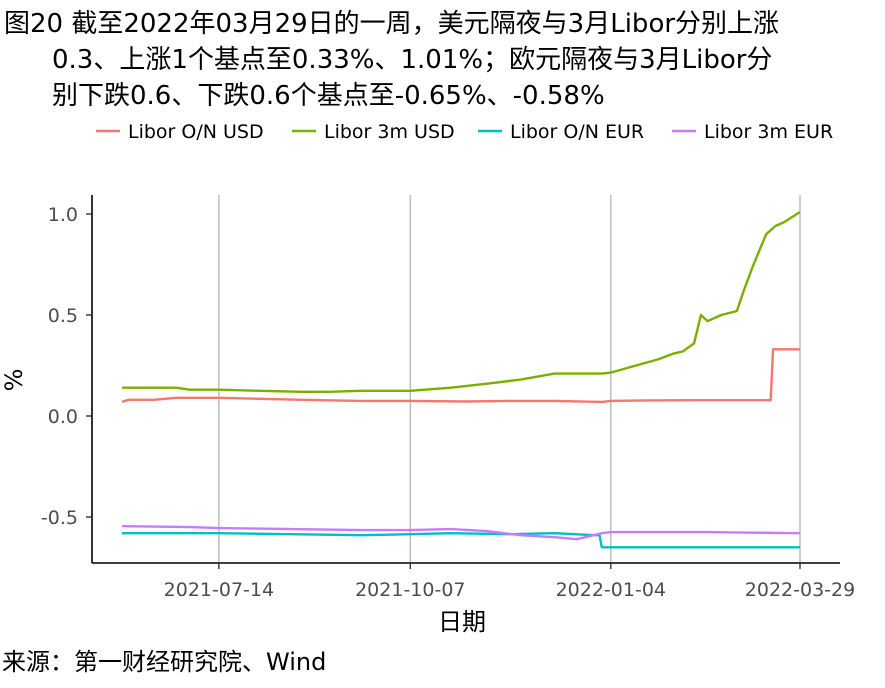 This screenshot has width=885, height=688. Describe the element at coordinates (389, 132) in the screenshot. I see `legend-label-2: Libor 3m USD` at that location.